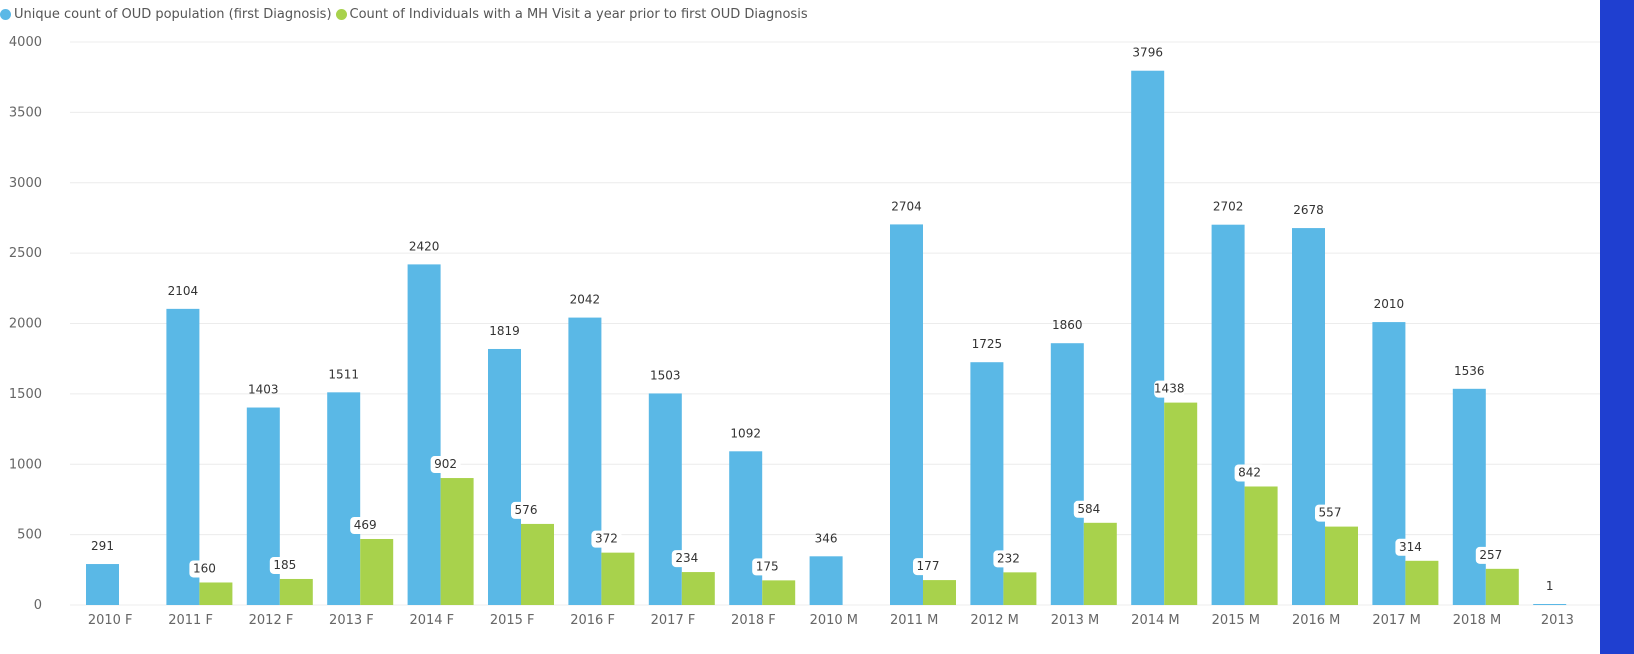  Describe the element at coordinates (826, 538) in the screenshot. I see `data-label: 346` at that location.